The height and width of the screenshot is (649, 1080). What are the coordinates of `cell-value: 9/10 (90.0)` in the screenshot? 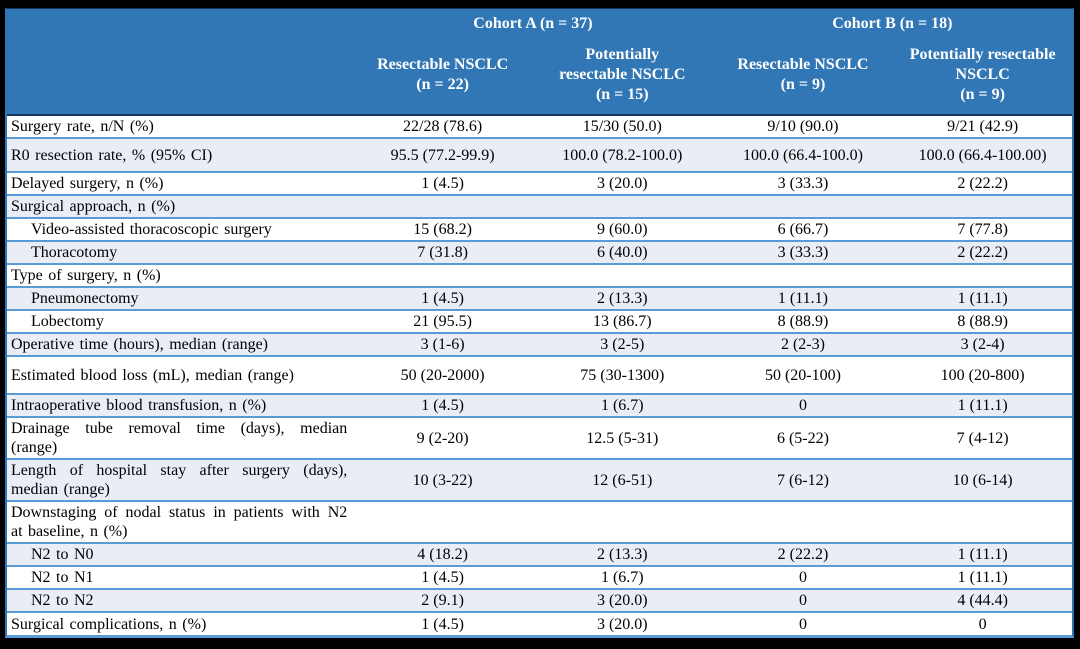 It's located at (803, 126).